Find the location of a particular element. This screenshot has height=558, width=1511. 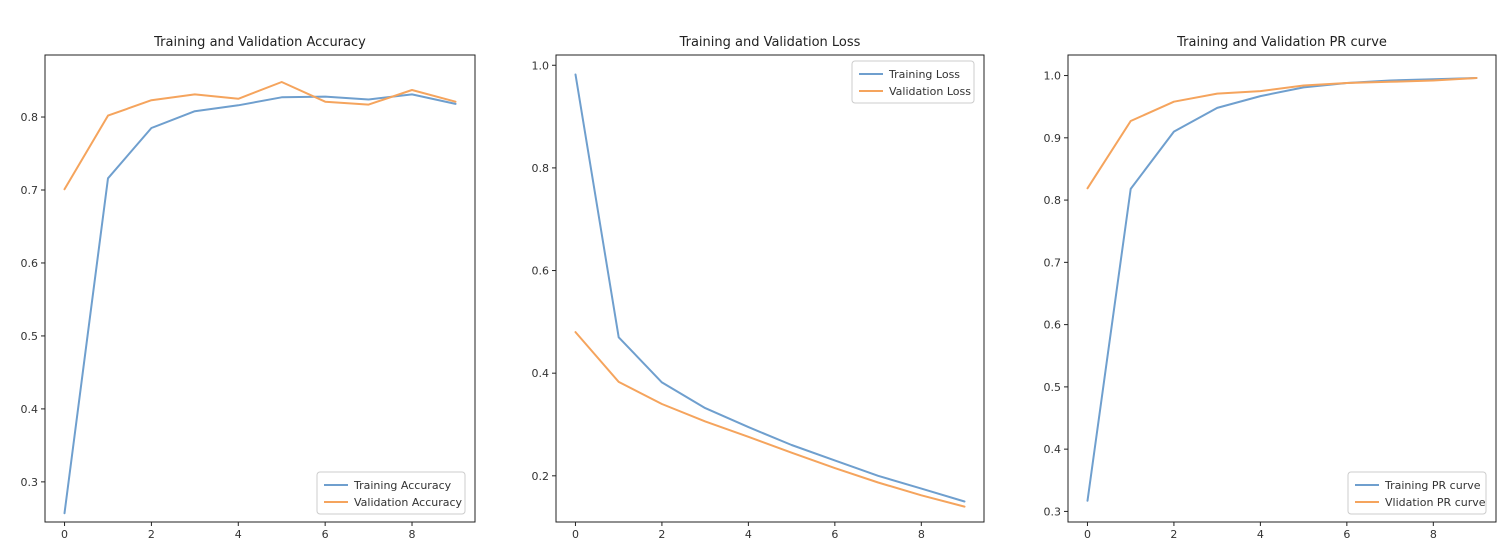

loss-y-tick-label: 0.8 is located at coordinates (541, 168).